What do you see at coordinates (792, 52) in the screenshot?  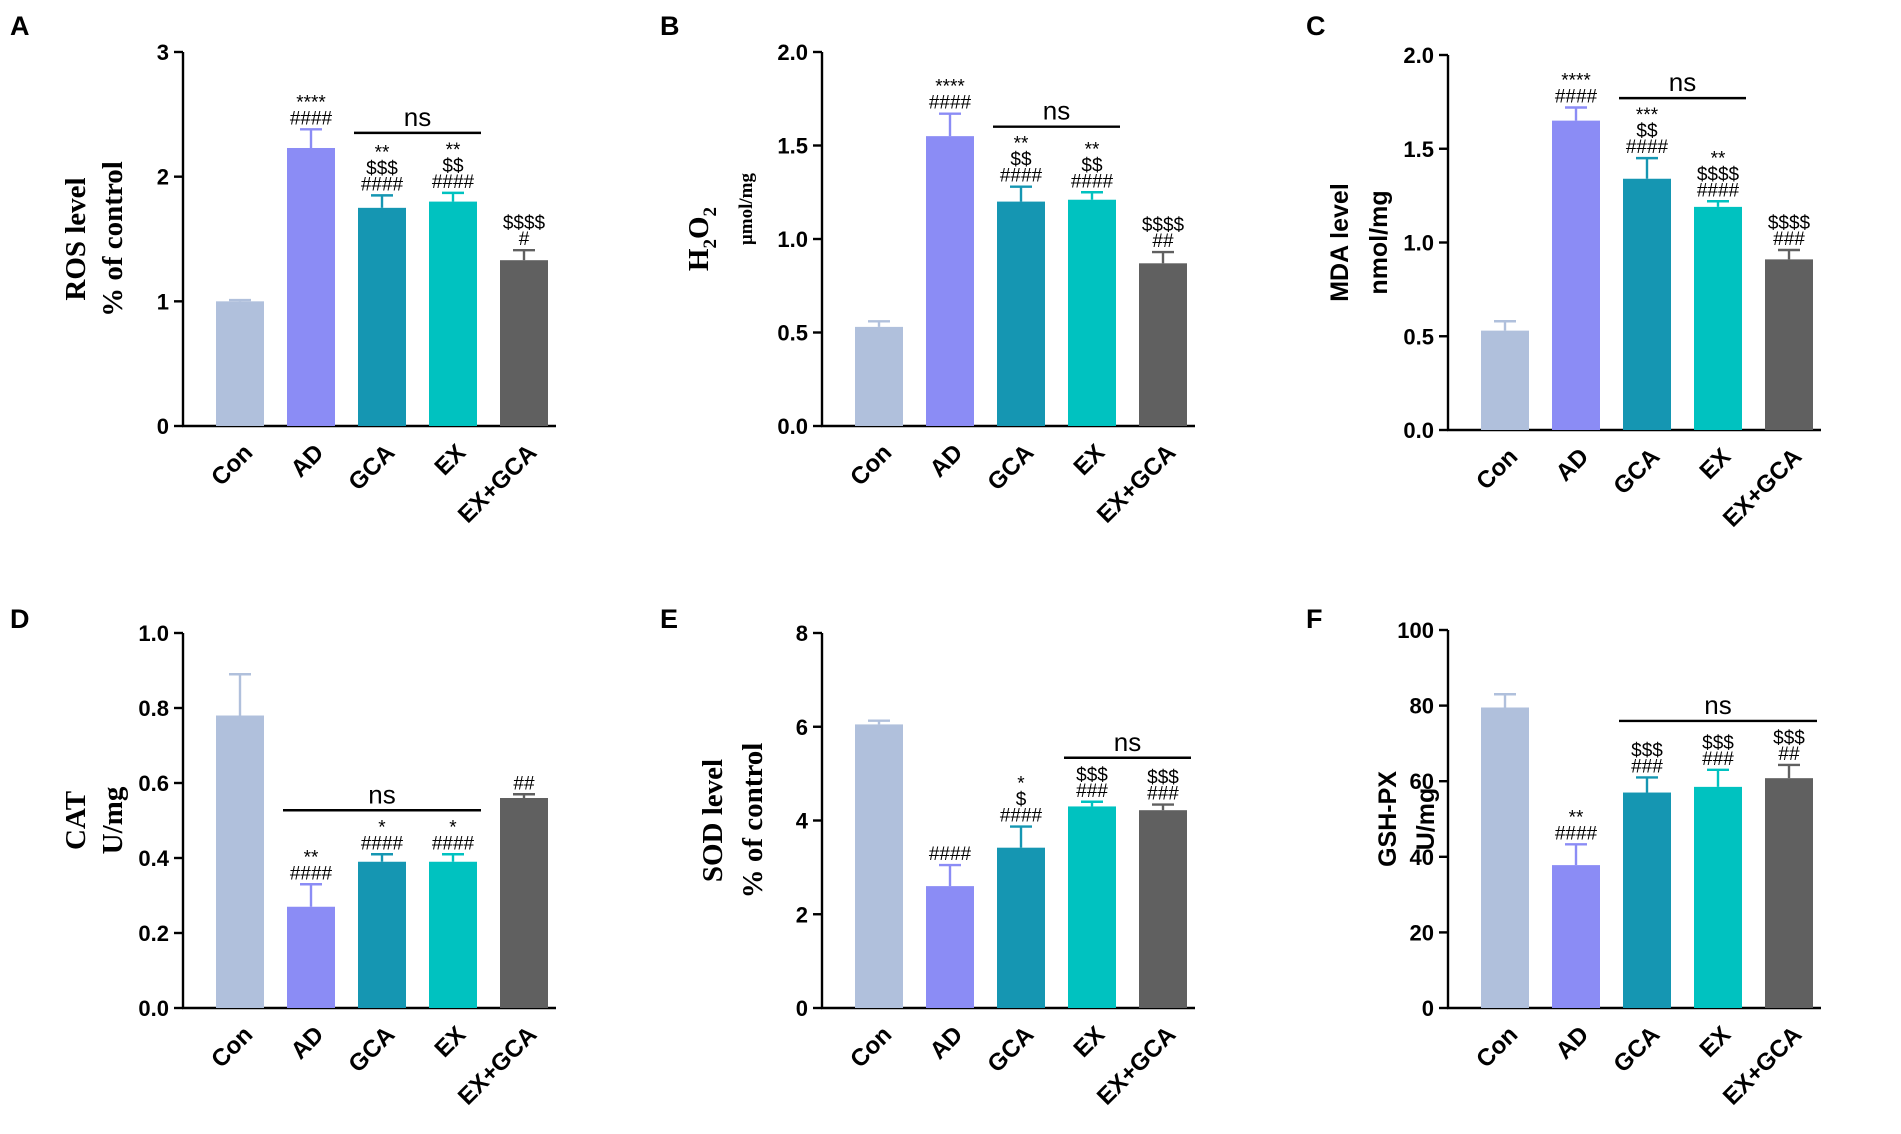 I see `y-tick-label: 2.0` at bounding box center [792, 52].